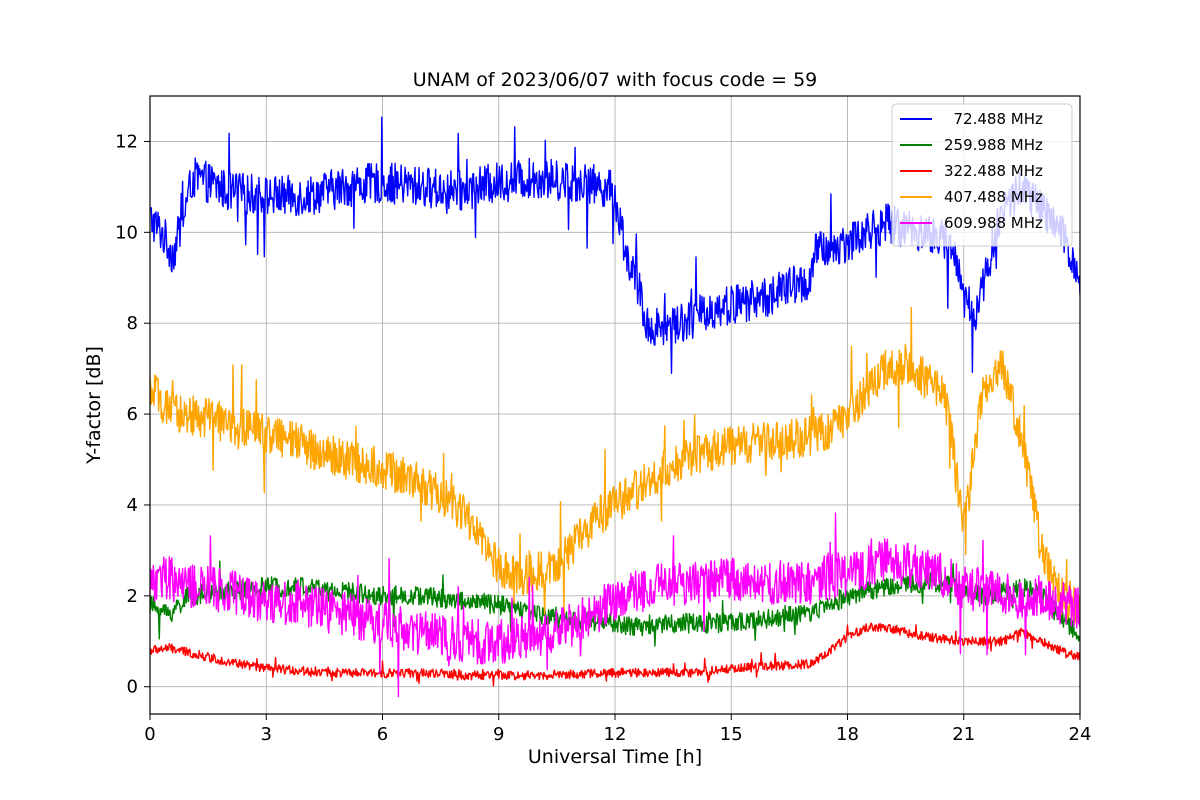 The height and width of the screenshot is (800, 1200). I want to click on x-tick-label: 9, so click(498, 734).